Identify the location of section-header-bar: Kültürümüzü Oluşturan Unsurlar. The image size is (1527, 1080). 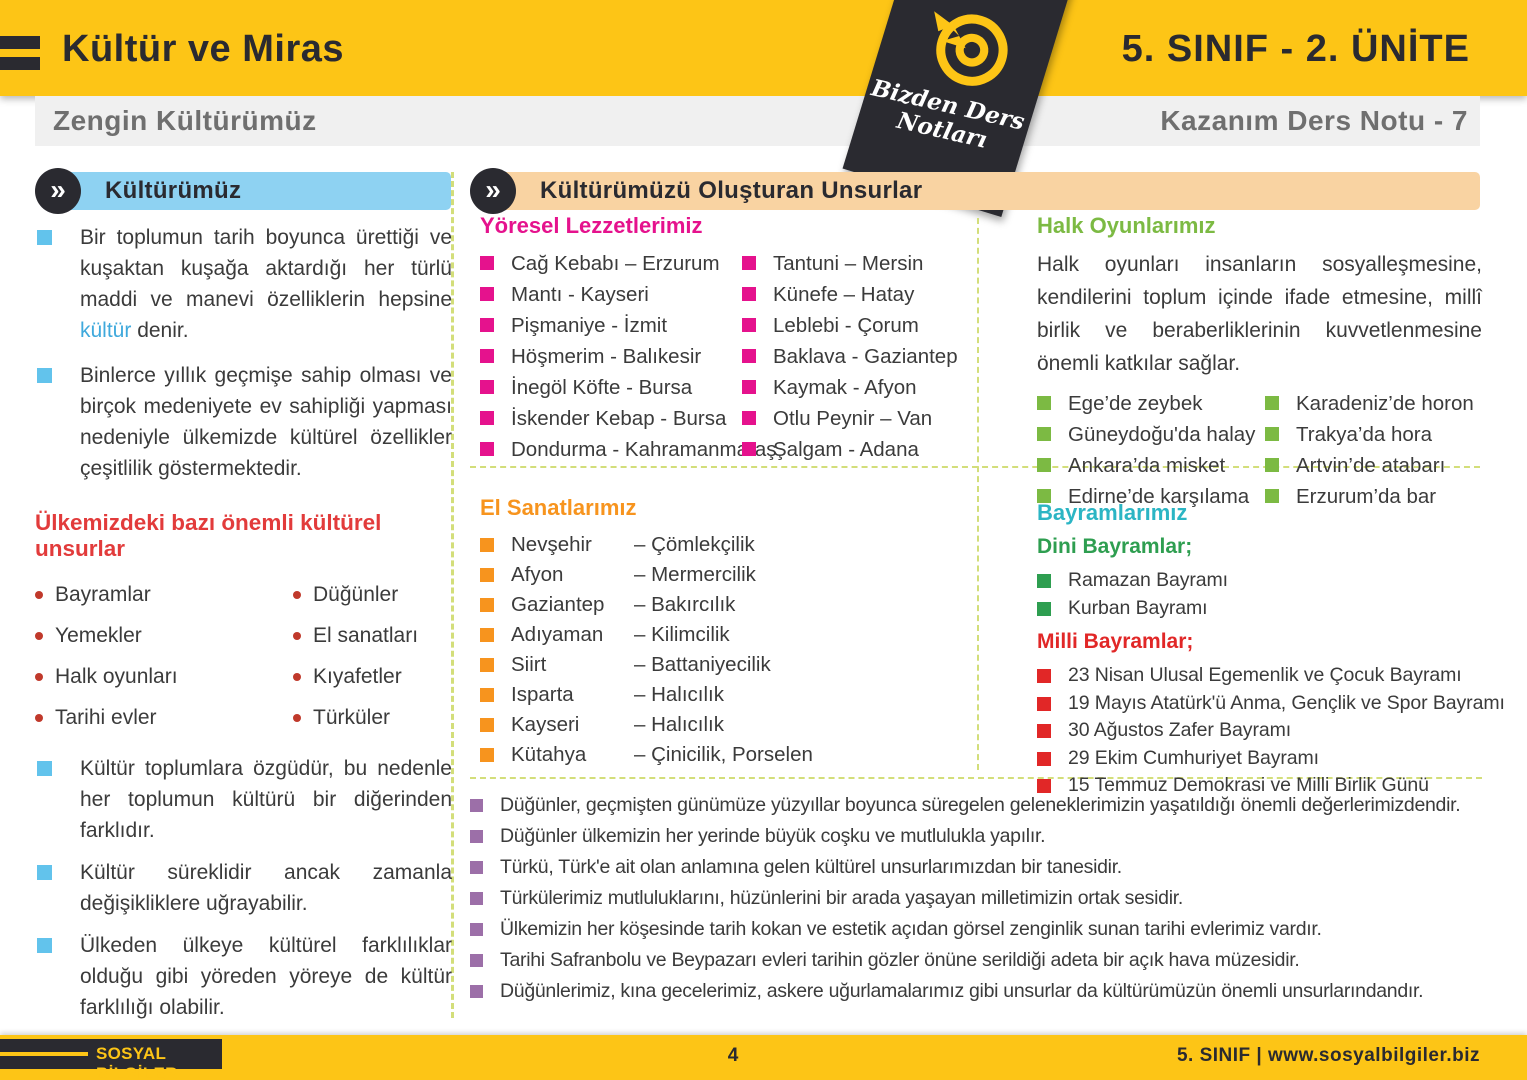
(986, 191).